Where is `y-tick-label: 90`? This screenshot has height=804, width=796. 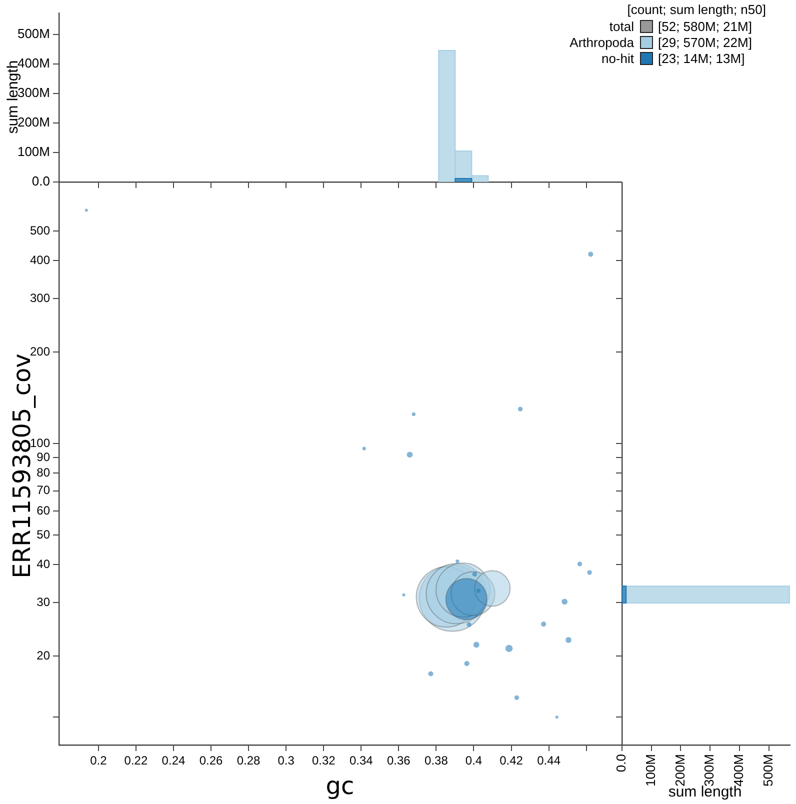 y-tick-label: 90 is located at coordinates (43, 457).